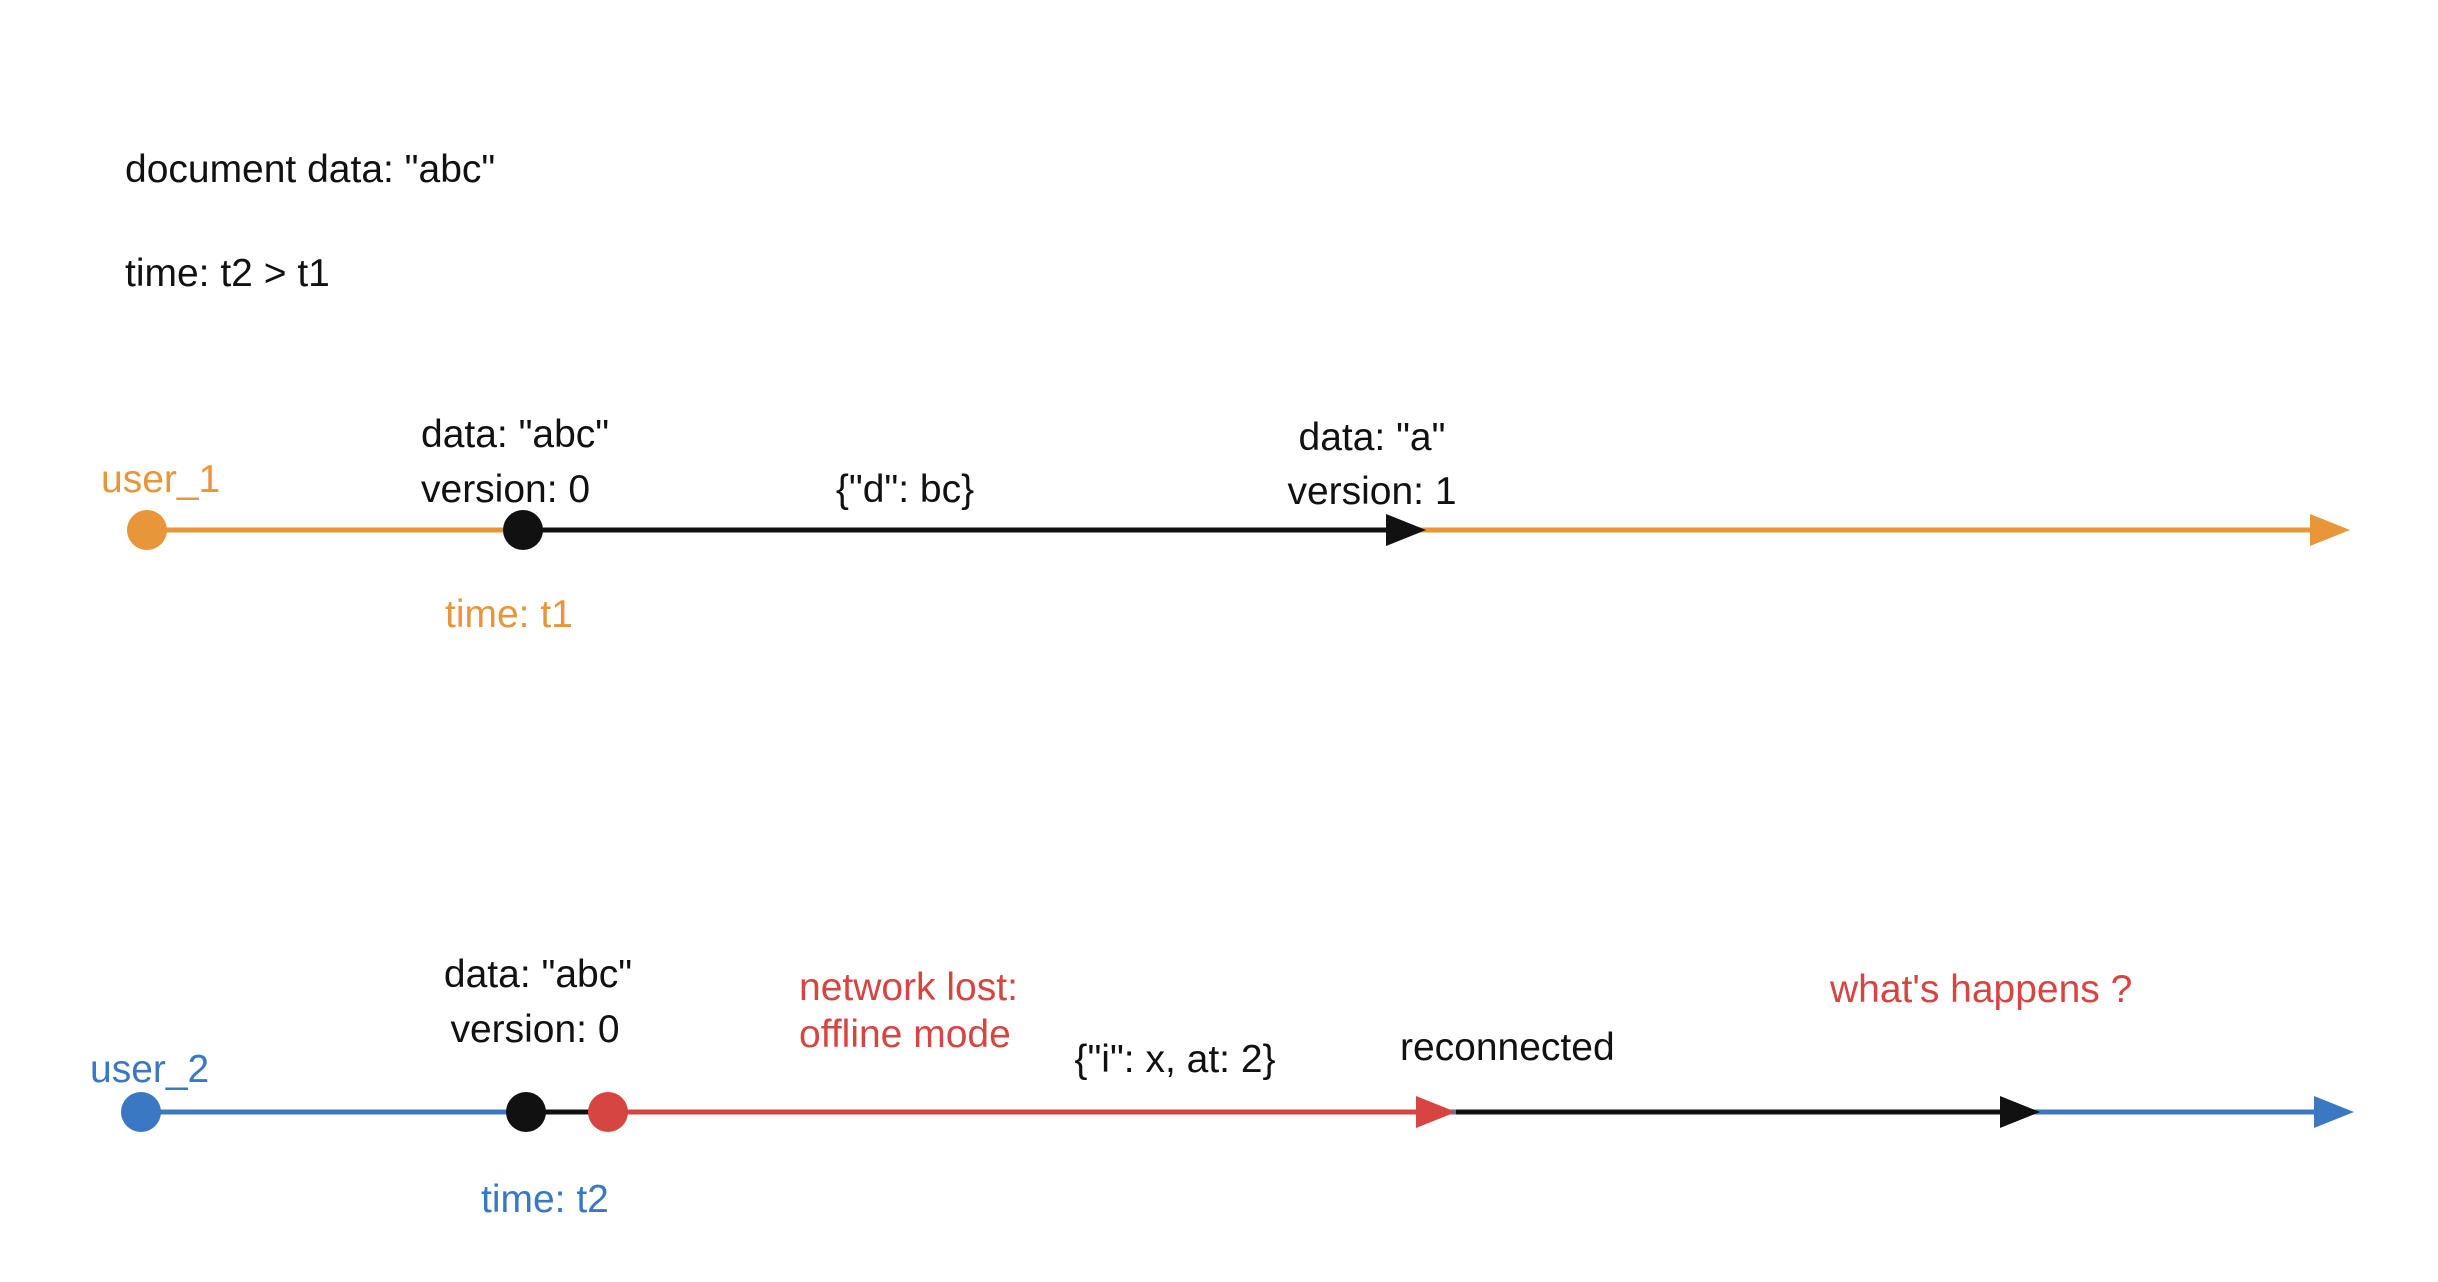 The image size is (2438, 1282). Describe the element at coordinates (1372, 437) in the screenshot. I see `user-1-end-data: data: "a"` at that location.